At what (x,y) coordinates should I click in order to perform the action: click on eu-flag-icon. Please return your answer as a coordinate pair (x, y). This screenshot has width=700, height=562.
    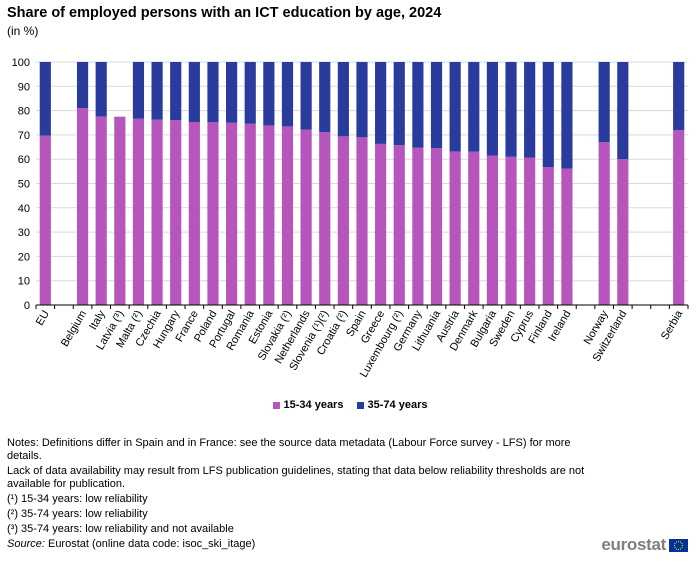
    Looking at the image, I should click on (678, 545).